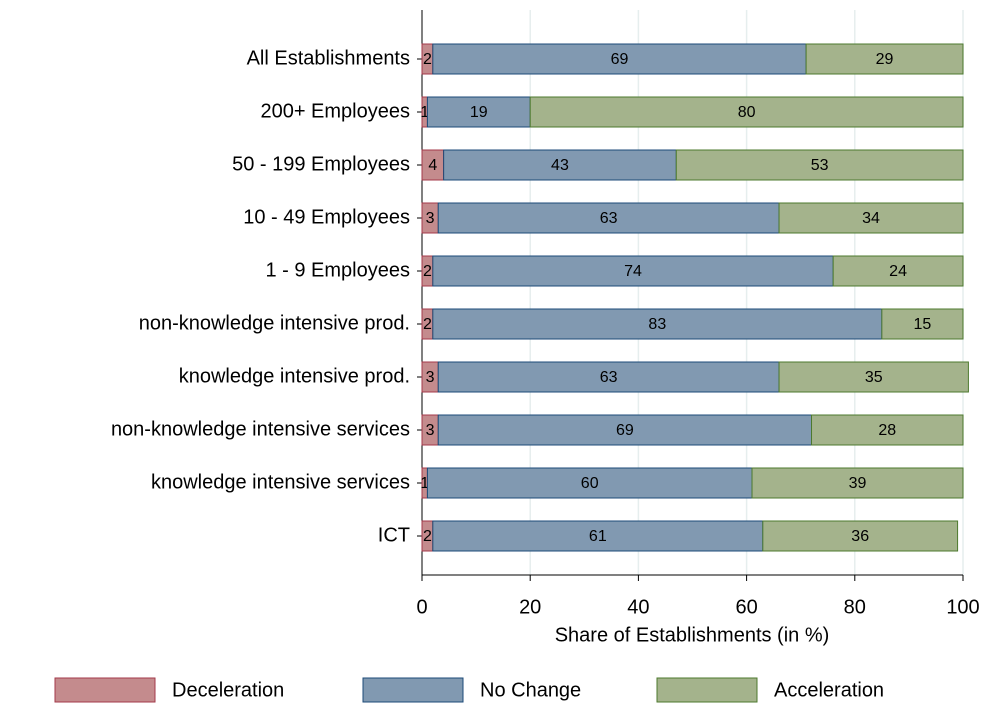  What do you see at coordinates (228, 690) in the screenshot?
I see `legend-label: Deceleration` at bounding box center [228, 690].